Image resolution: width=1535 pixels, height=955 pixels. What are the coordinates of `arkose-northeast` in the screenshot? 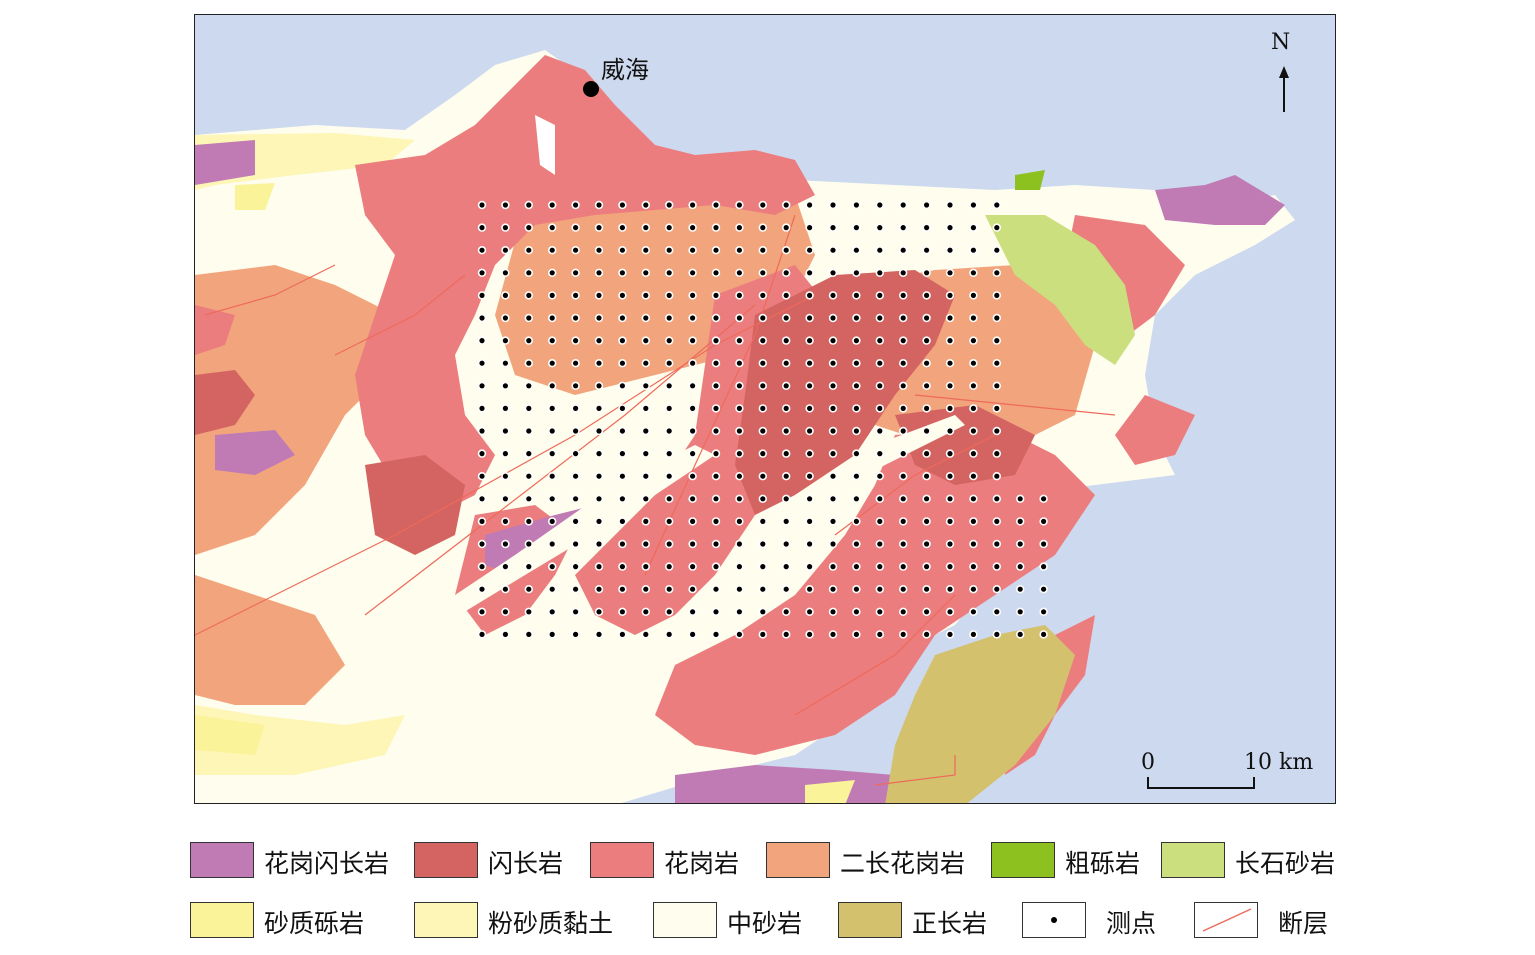 It's located at (1060, 290).